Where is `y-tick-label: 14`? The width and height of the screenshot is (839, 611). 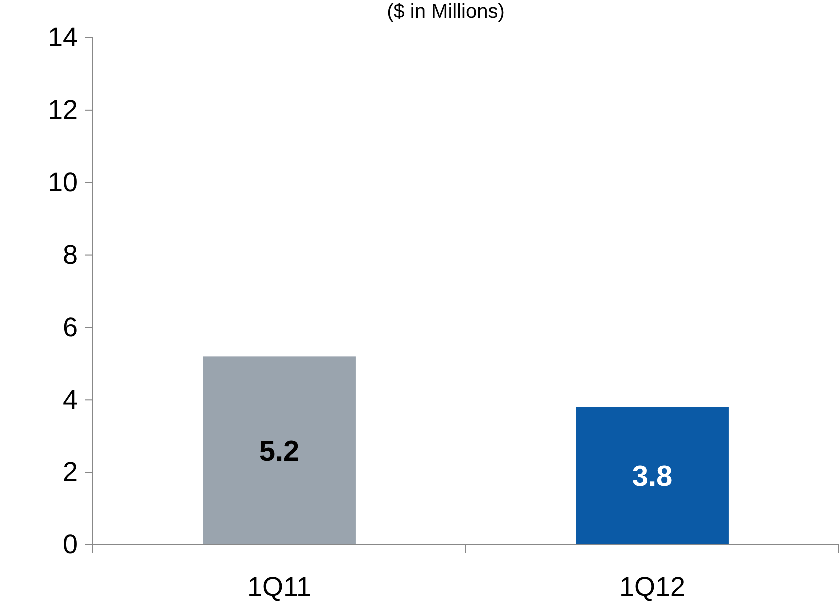
y-tick-label: 14 is located at coordinates (63, 37).